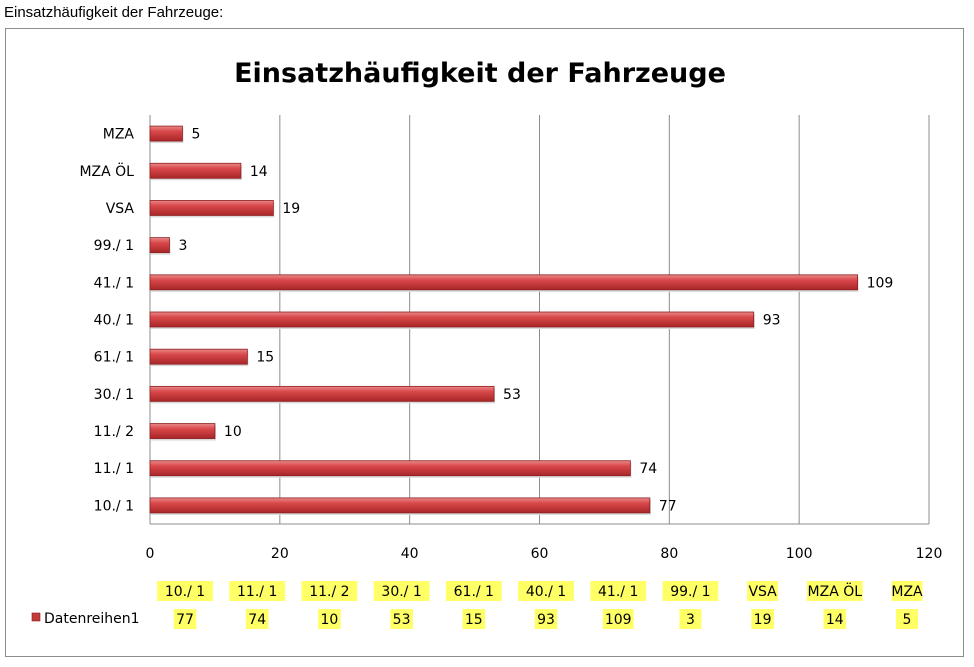 The image size is (974, 667). What do you see at coordinates (114, 506) in the screenshot?
I see `category-label: 10./ 1` at bounding box center [114, 506].